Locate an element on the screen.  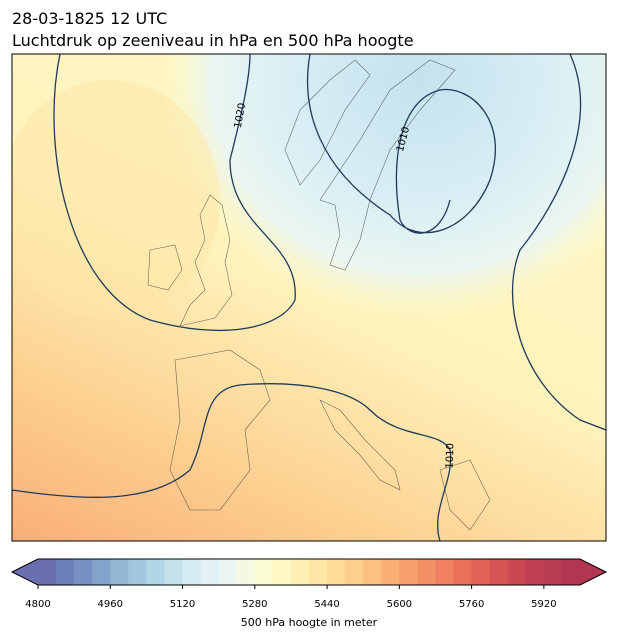
colorbar-tick-label: 4960 is located at coordinates (110, 604).